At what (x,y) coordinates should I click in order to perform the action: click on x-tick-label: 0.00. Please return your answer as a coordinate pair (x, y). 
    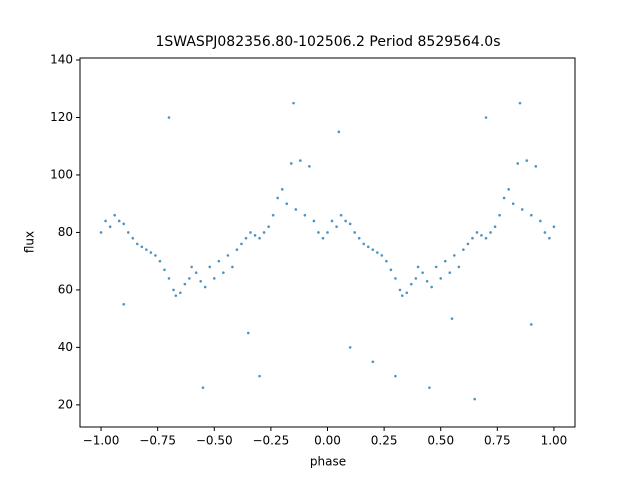
    Looking at the image, I should click on (327, 441).